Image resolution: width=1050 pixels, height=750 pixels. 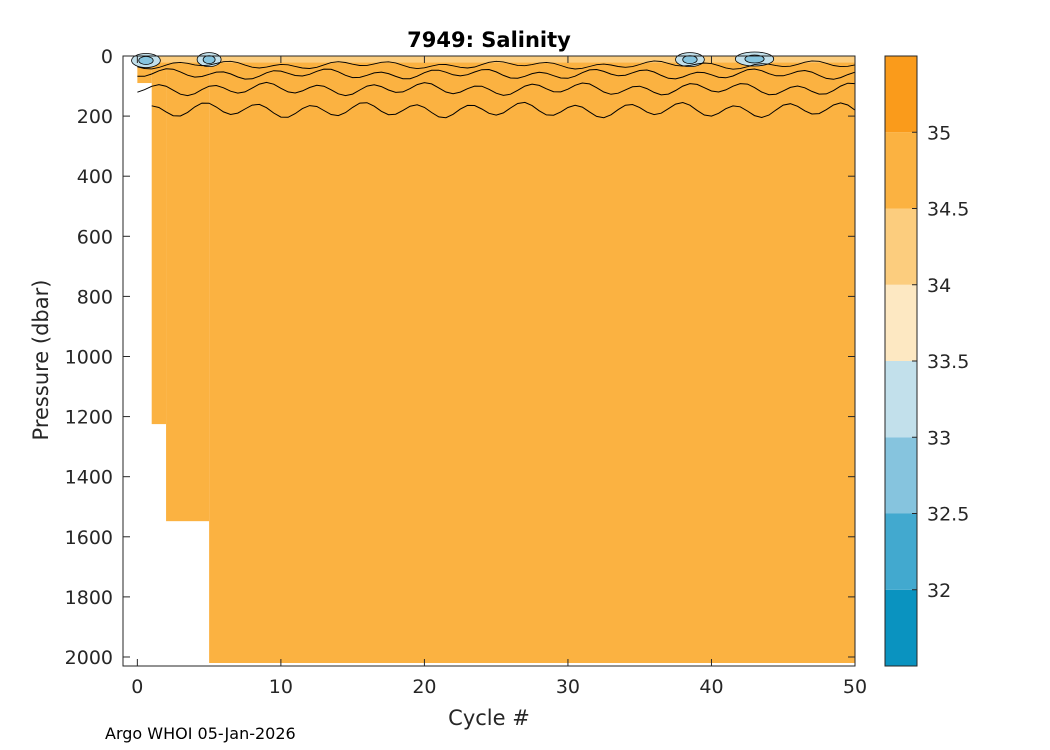 I want to click on x-tick-label: 0, so click(x=137, y=687).